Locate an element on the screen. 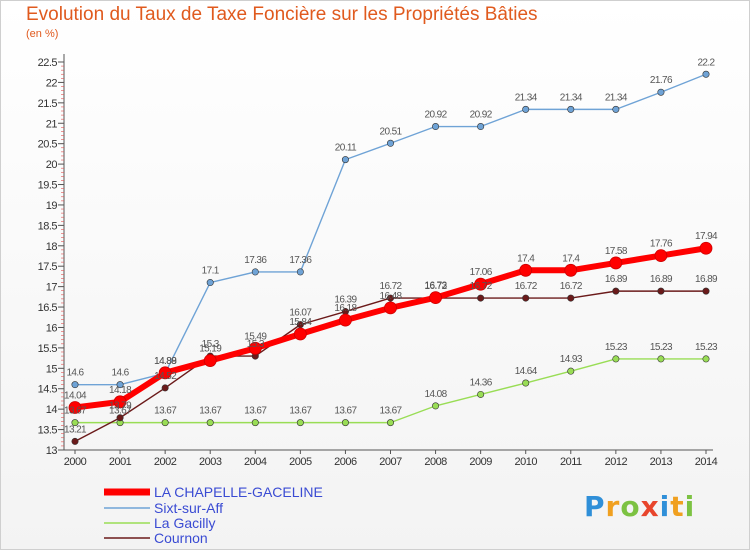  data-label: 14.64 is located at coordinates (526, 371).